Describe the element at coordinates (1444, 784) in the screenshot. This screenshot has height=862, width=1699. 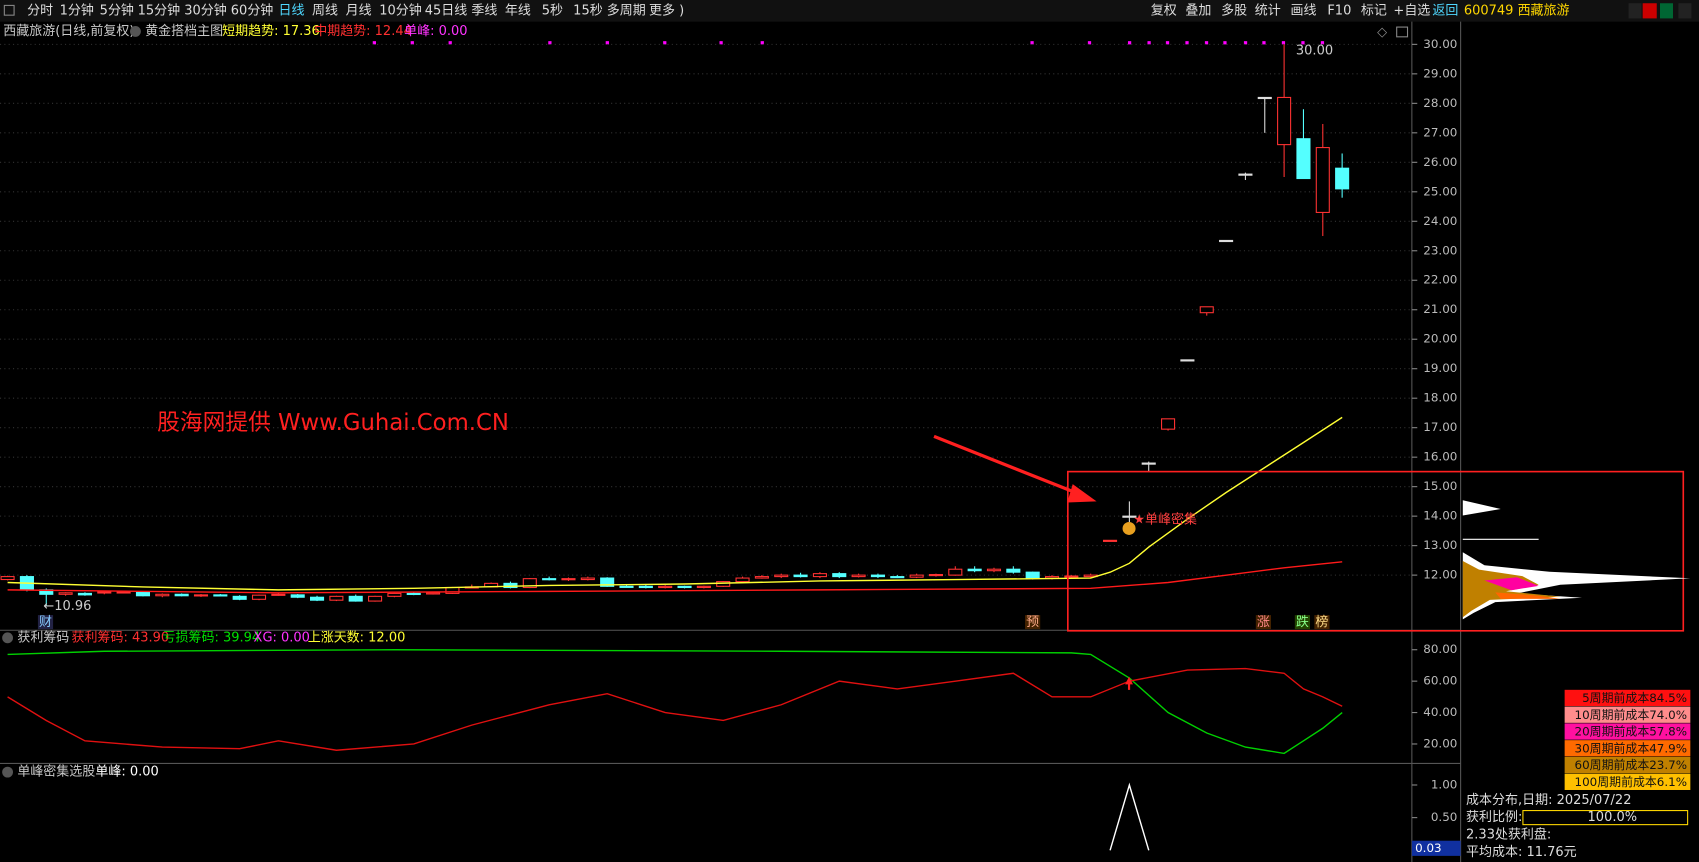
I see `y-tick-label: 1.00` at that location.